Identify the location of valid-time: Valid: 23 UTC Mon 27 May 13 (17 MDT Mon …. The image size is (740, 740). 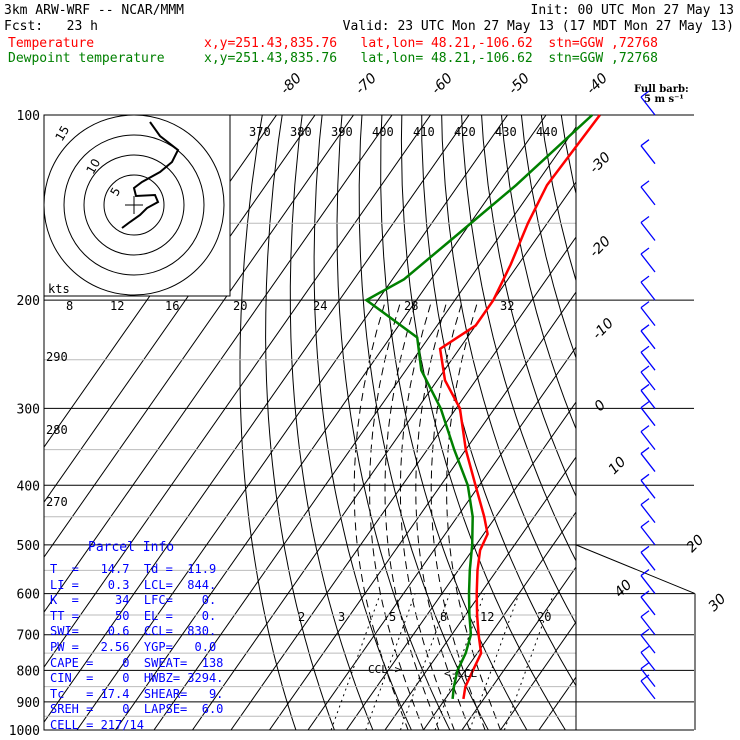
(538, 26).